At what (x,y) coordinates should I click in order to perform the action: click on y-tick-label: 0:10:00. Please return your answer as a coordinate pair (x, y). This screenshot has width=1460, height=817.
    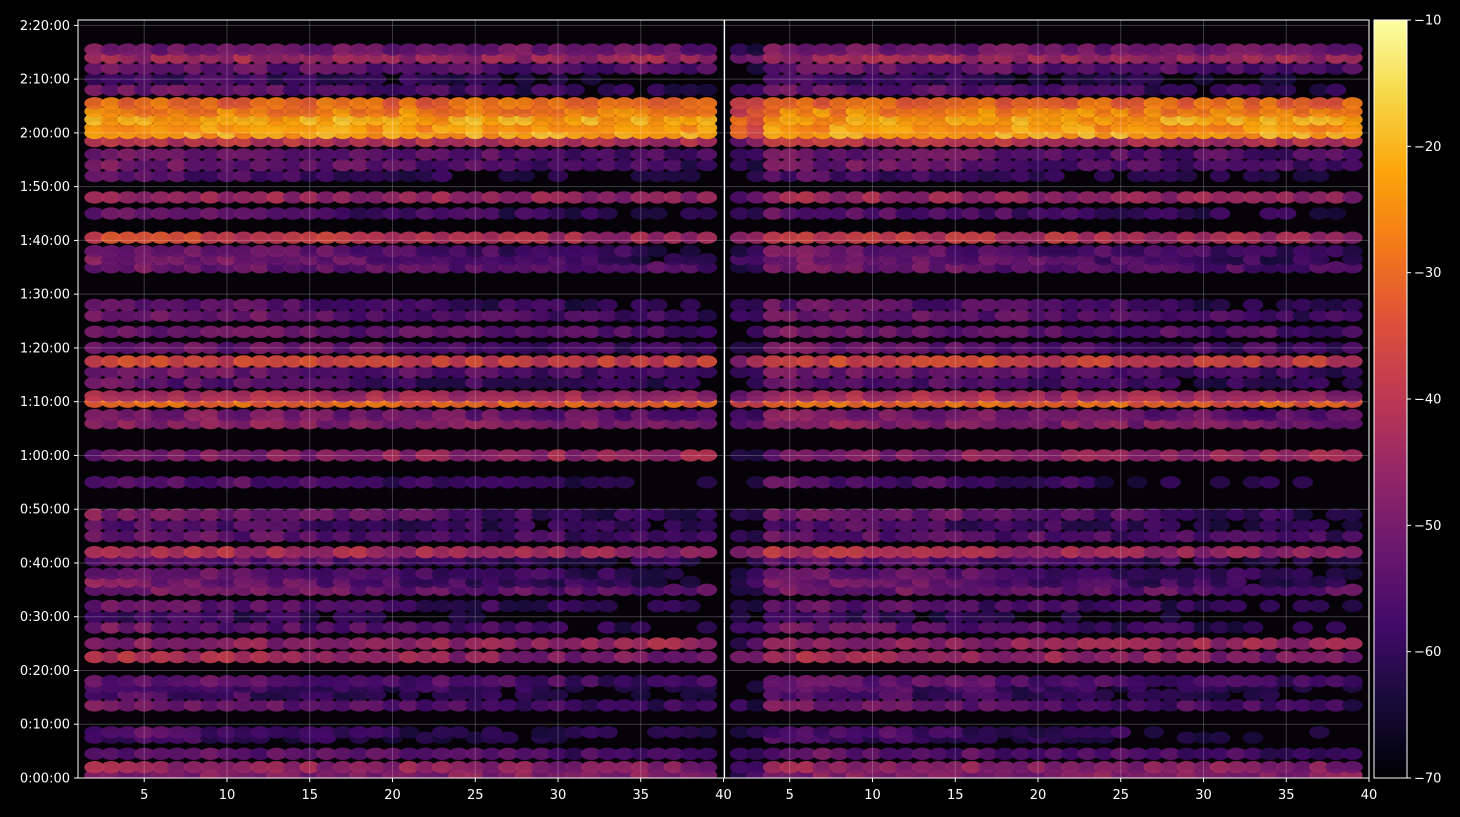
    Looking at the image, I should click on (45, 725).